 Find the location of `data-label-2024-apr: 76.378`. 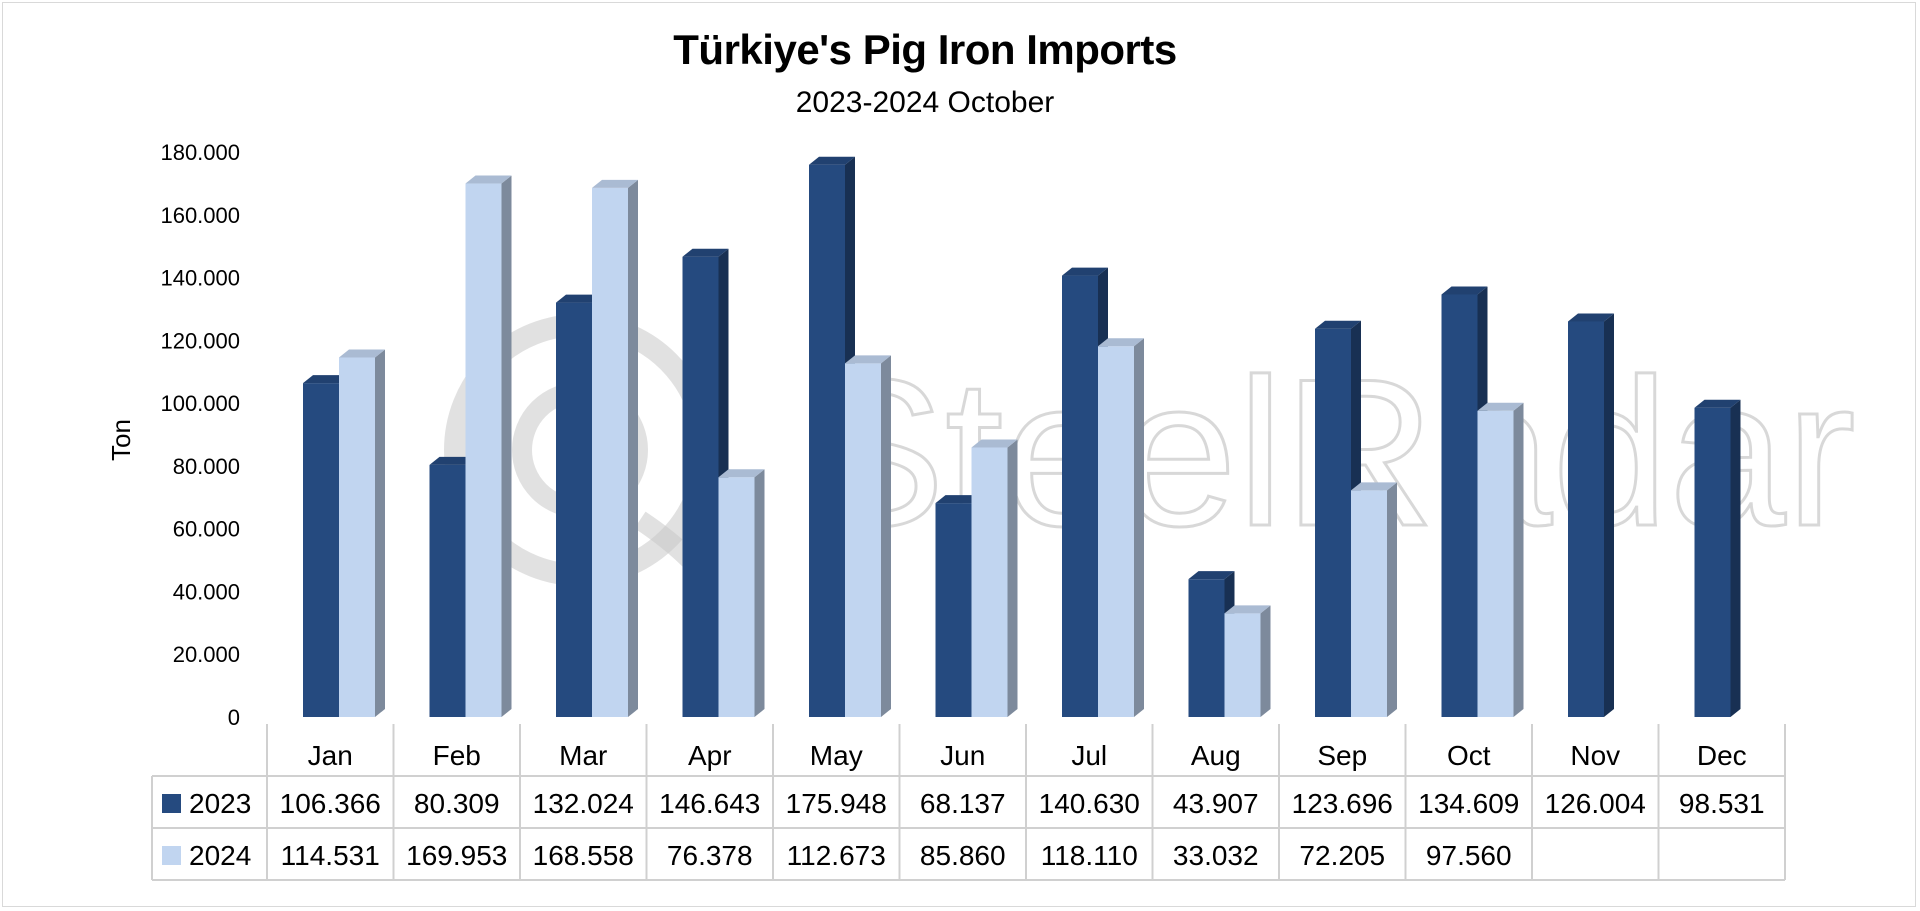

data-label-2024-apr: 76.378 is located at coordinates (710, 855).